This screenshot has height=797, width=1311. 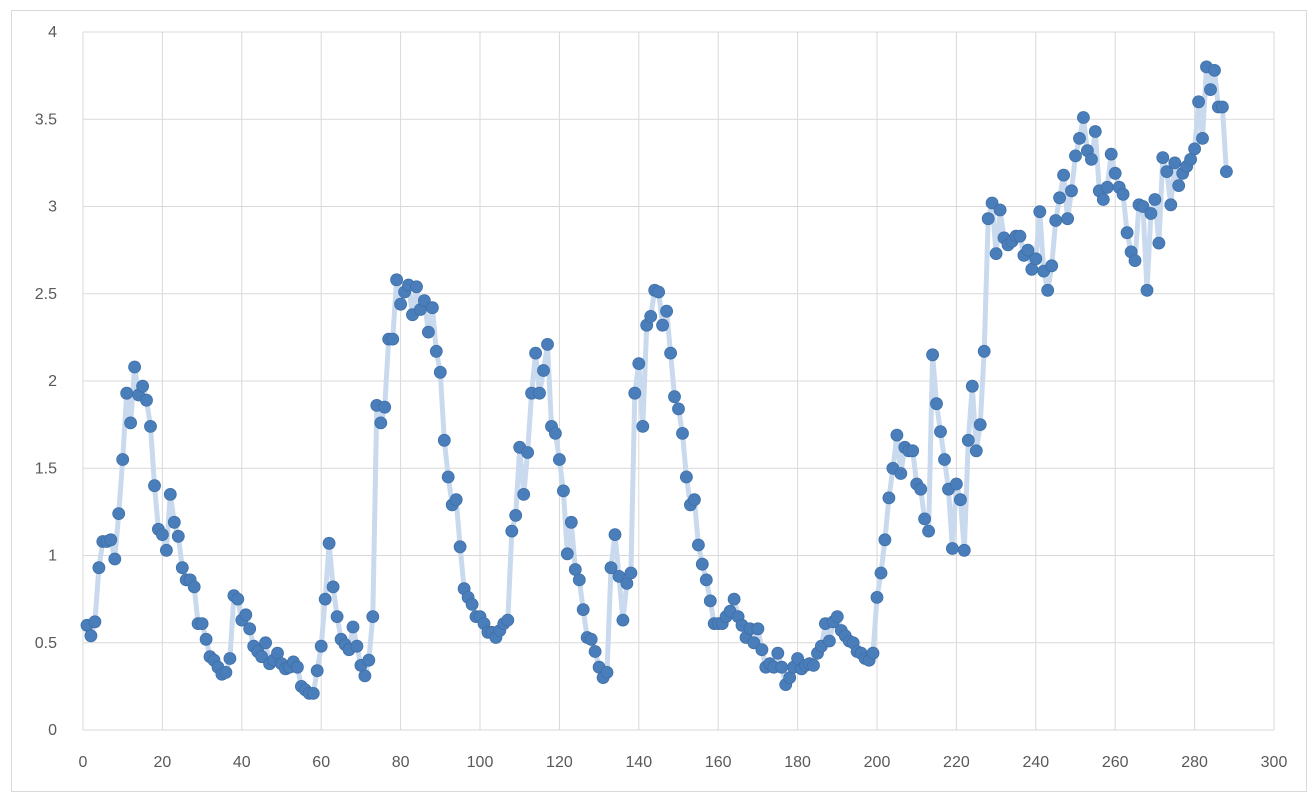 I want to click on x-tick-label: 240, so click(x=1035, y=762).